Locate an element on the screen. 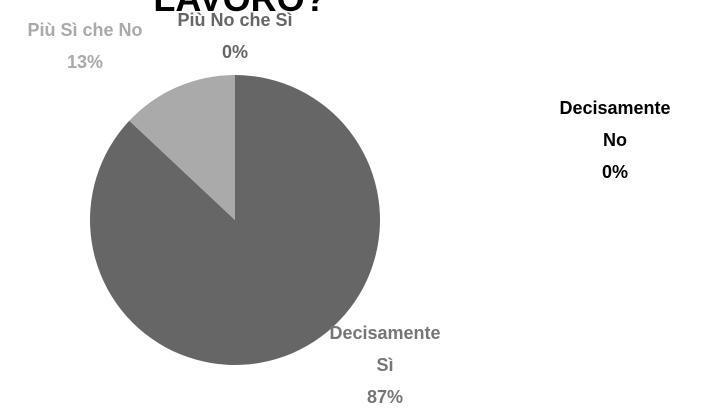 Image resolution: width=704 pixels, height=410 pixels. category-label: Decisamente Sì is located at coordinates (385, 349).